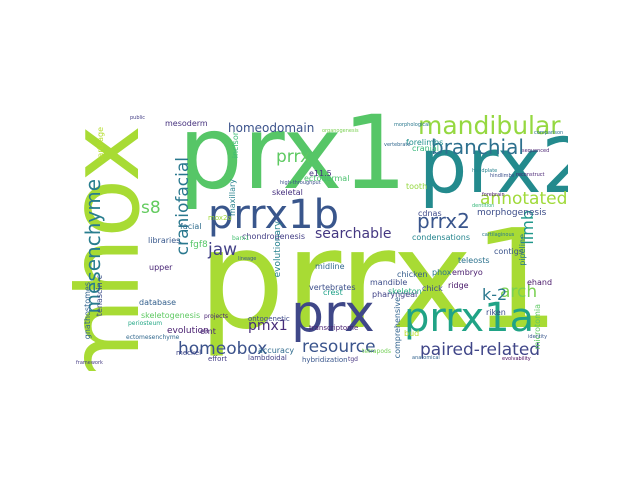 The height and width of the screenshot is (480, 640). Describe the element at coordinates (278, 249) in the screenshot. I see `cloud-word: evolutionary` at that location.